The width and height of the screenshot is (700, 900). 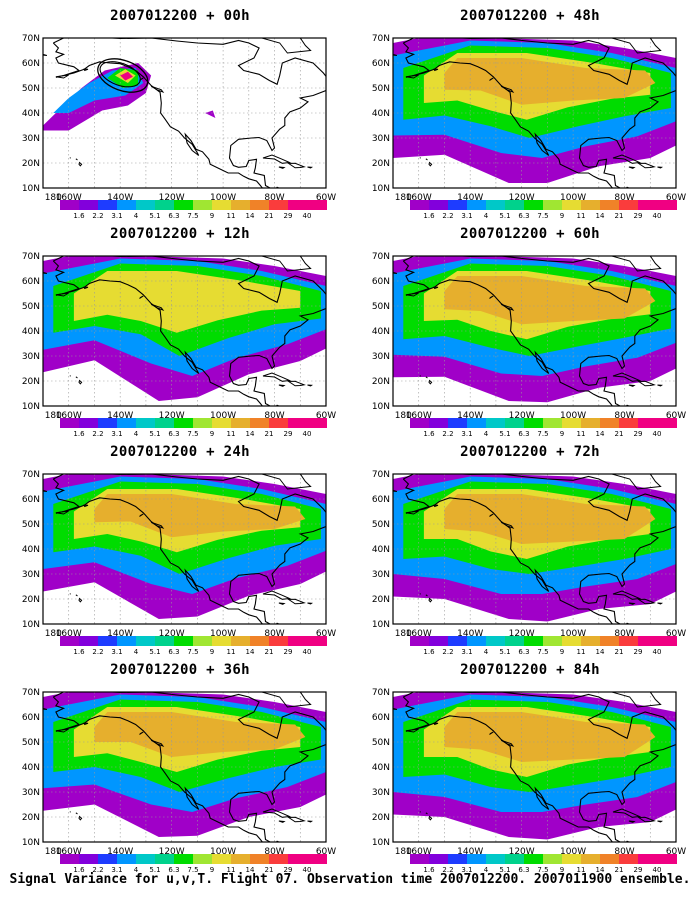 What do you see at coordinates (120, 74) in the screenshot?
I see `target-ellipse` at bounding box center [120, 74].